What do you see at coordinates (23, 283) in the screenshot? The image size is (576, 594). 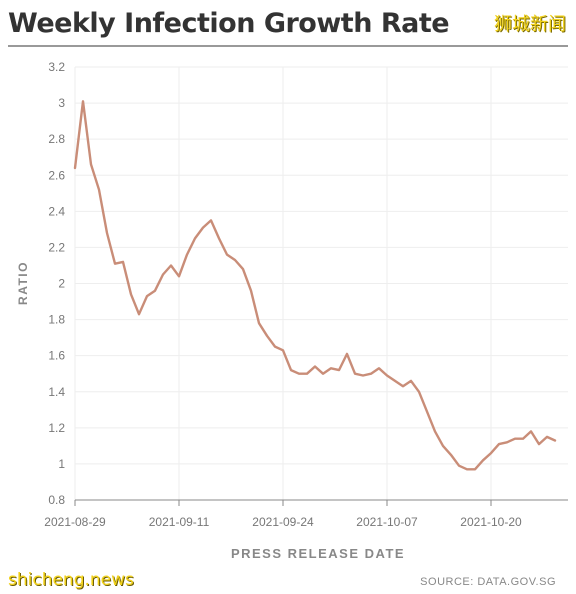 I see `y-axis-label: RATIO` at bounding box center [23, 283].